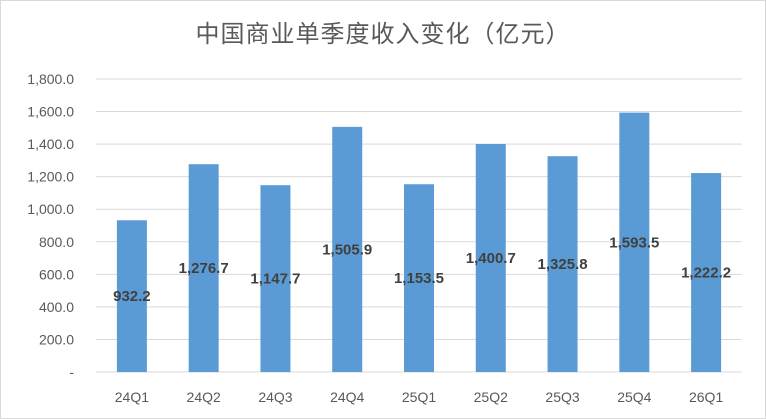 The height and width of the screenshot is (419, 766). Describe the element at coordinates (50, 112) in the screenshot. I see `y-tick-label: 1,600.0` at that location.